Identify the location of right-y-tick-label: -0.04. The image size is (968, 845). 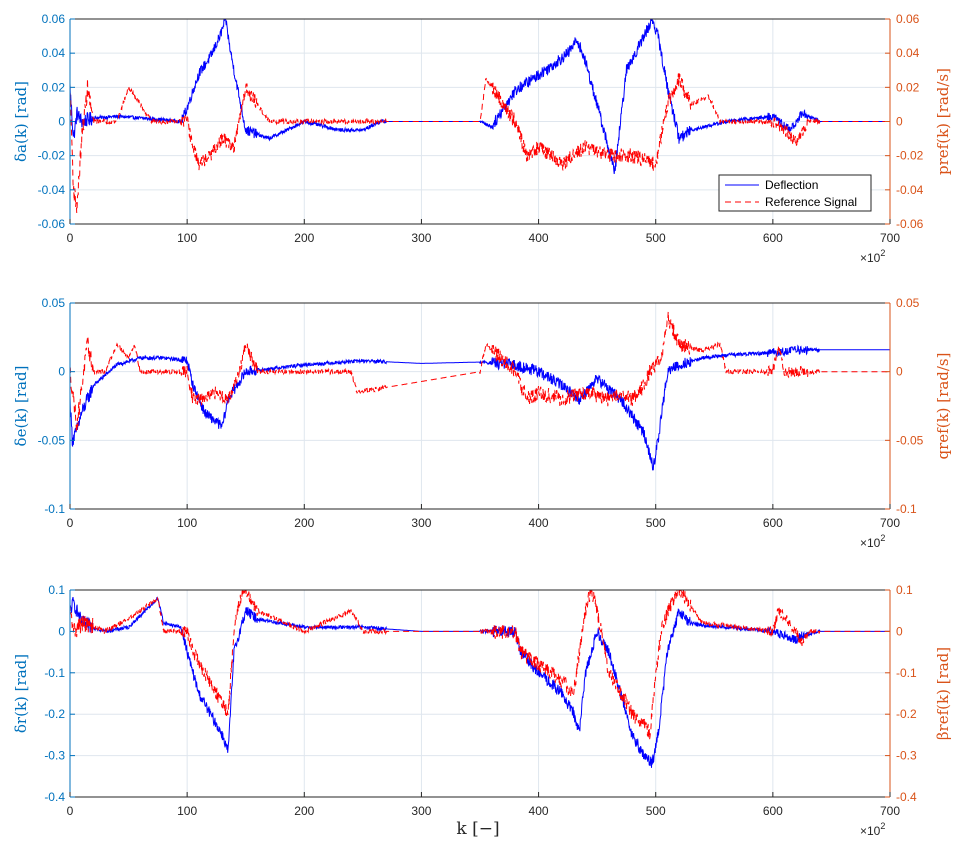
(910, 190).